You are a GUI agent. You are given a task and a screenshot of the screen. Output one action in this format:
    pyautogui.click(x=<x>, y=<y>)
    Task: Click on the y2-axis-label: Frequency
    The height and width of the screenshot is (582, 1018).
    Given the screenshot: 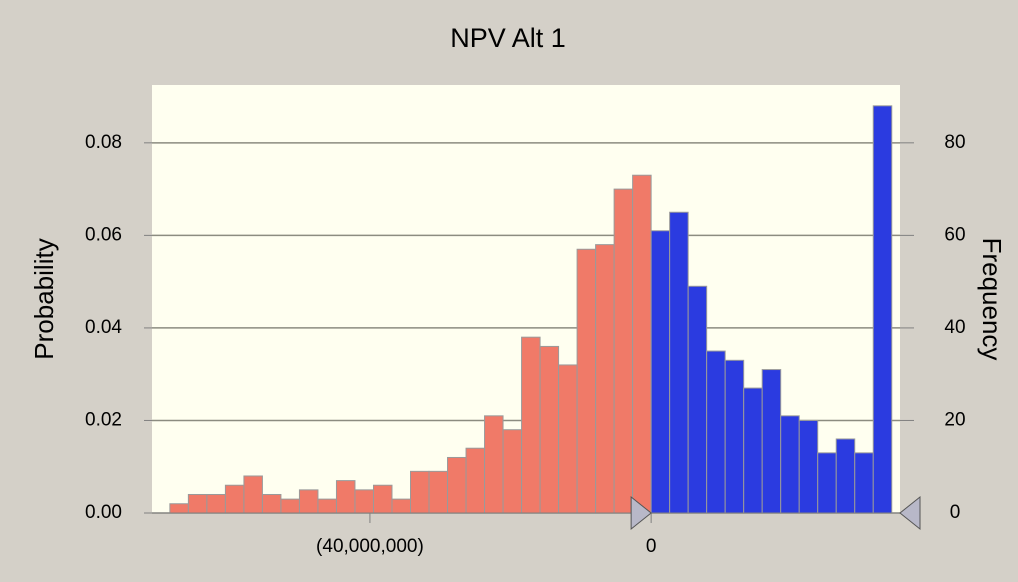 What is the action you would take?
    pyautogui.click(x=992, y=299)
    